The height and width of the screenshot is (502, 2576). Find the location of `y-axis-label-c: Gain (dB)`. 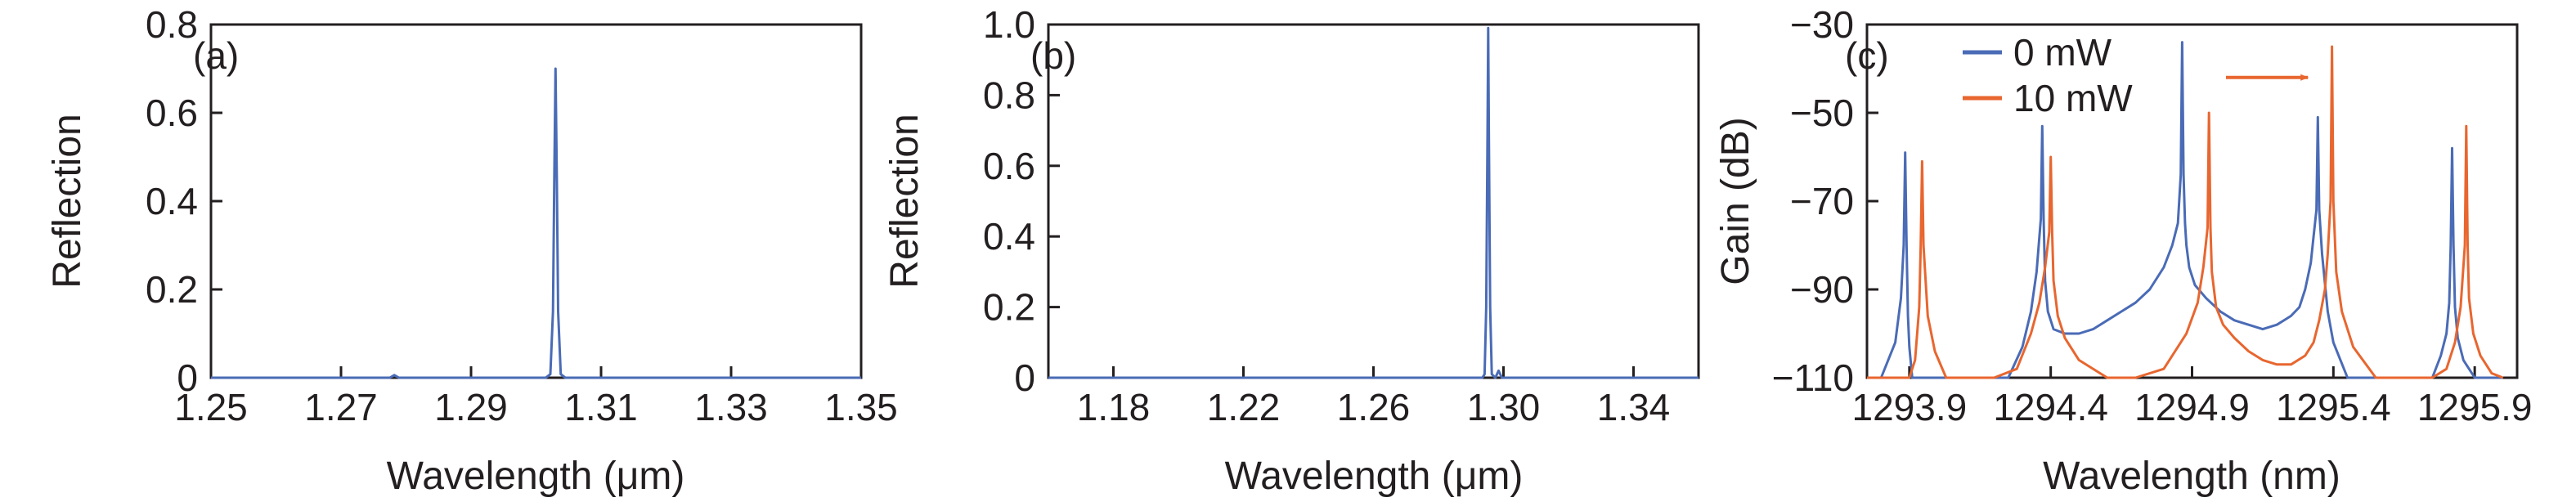

y-axis-label-c: Gain (dB) is located at coordinates (1736, 201).